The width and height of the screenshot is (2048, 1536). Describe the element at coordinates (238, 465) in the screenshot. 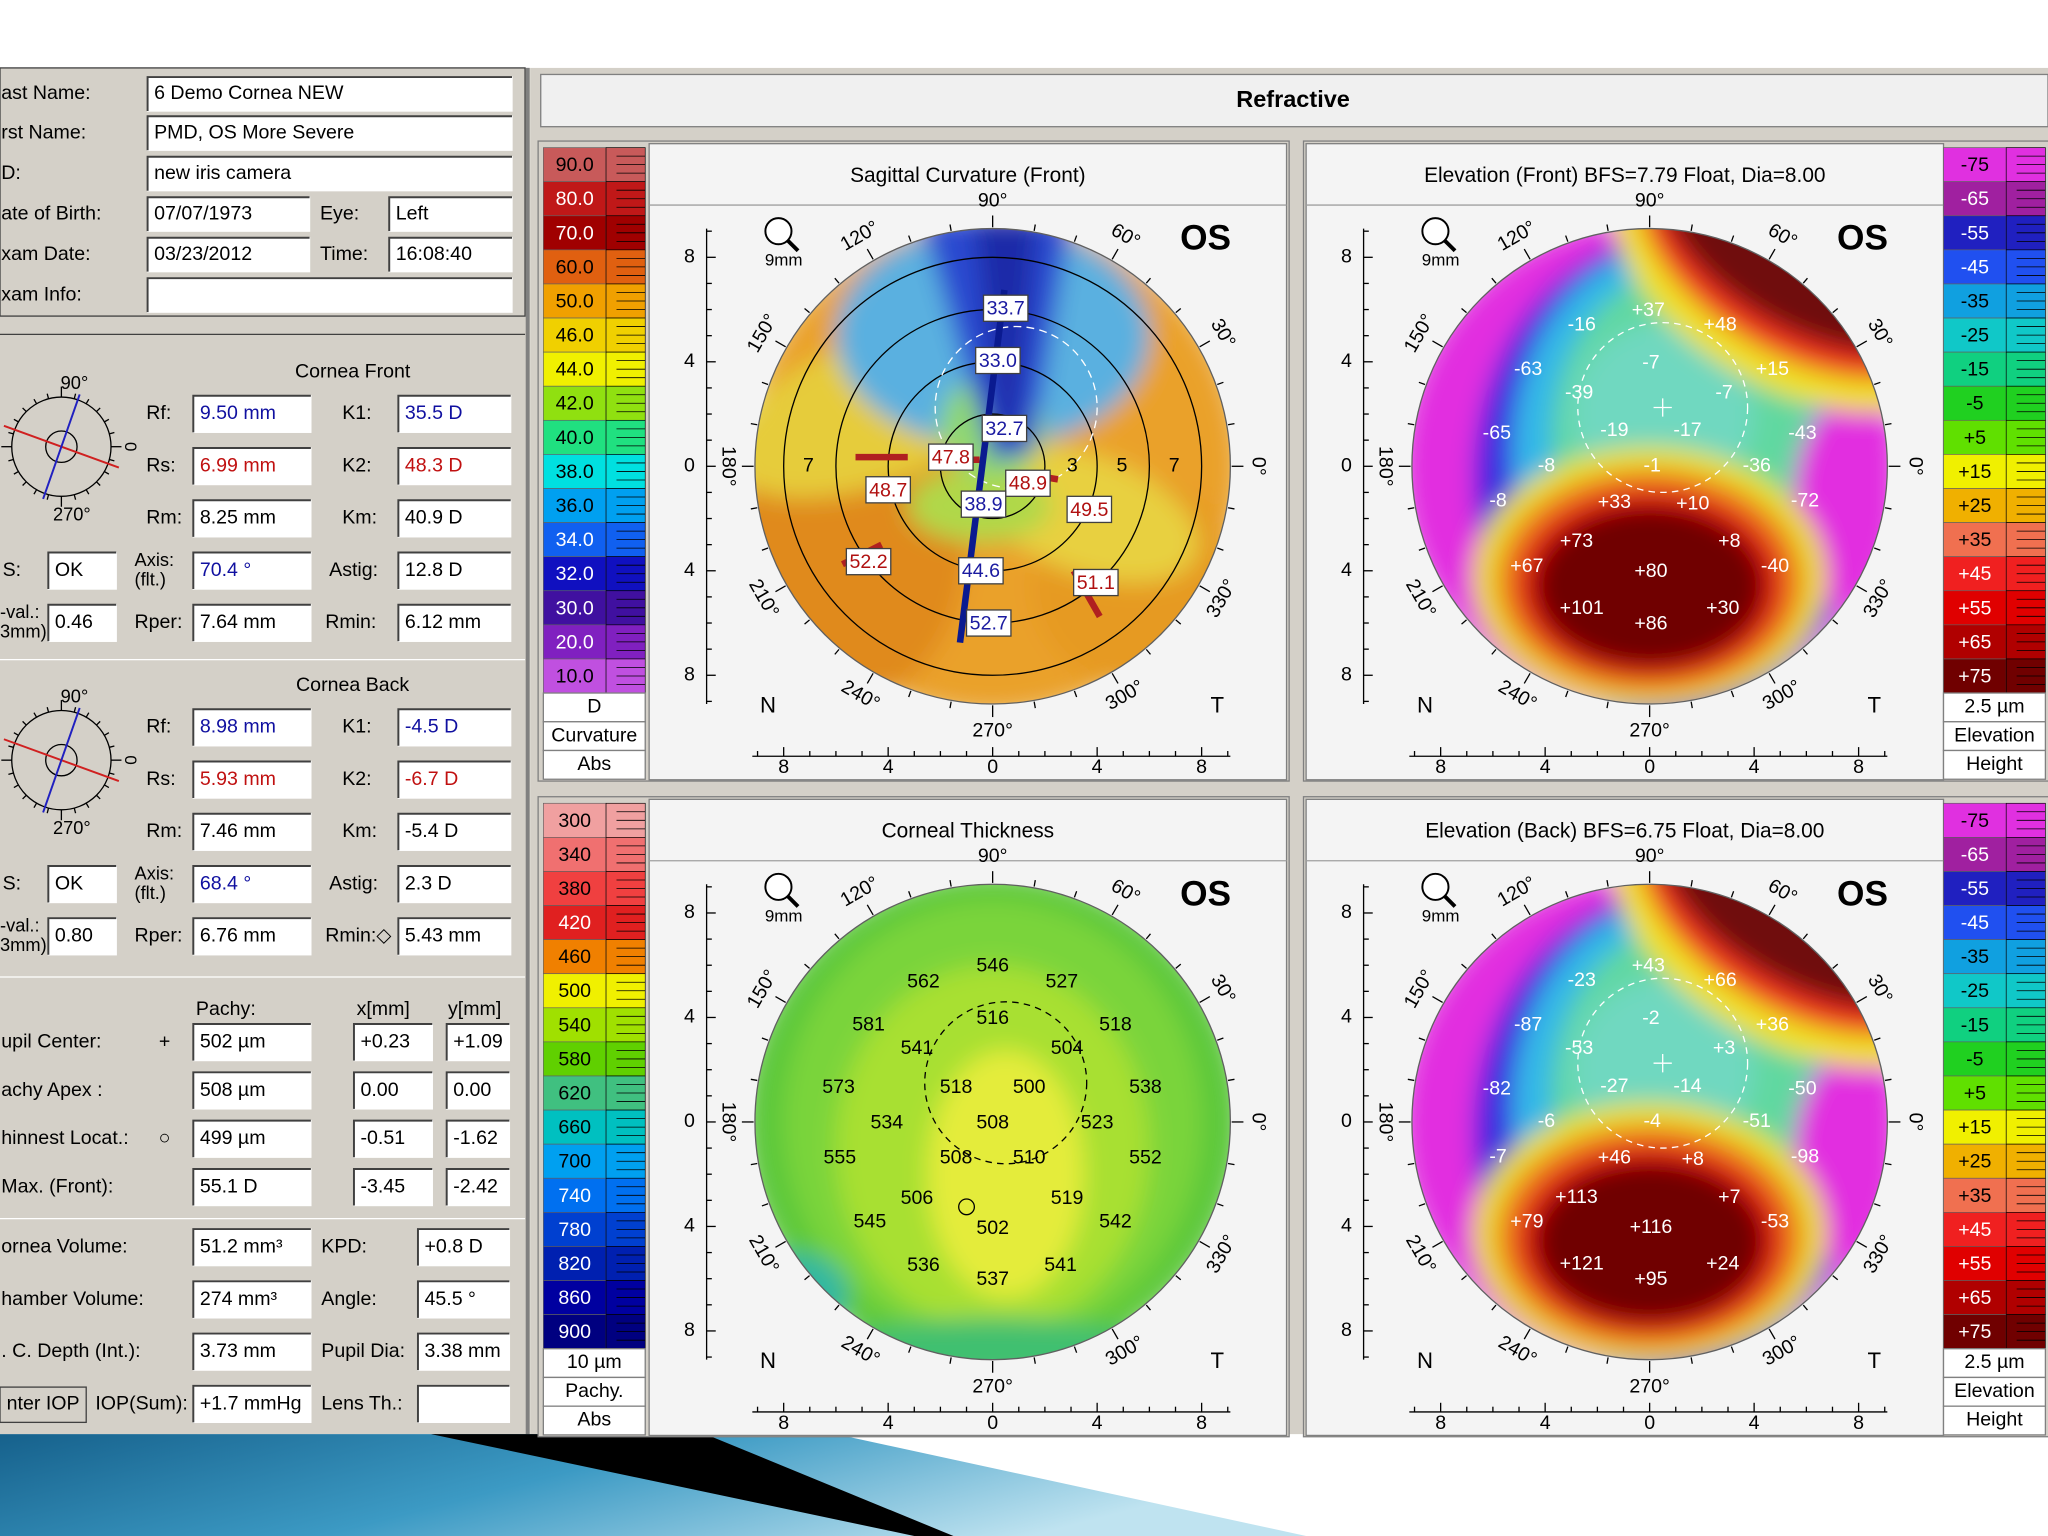

I see `field-value: 6.99 mm` at that location.